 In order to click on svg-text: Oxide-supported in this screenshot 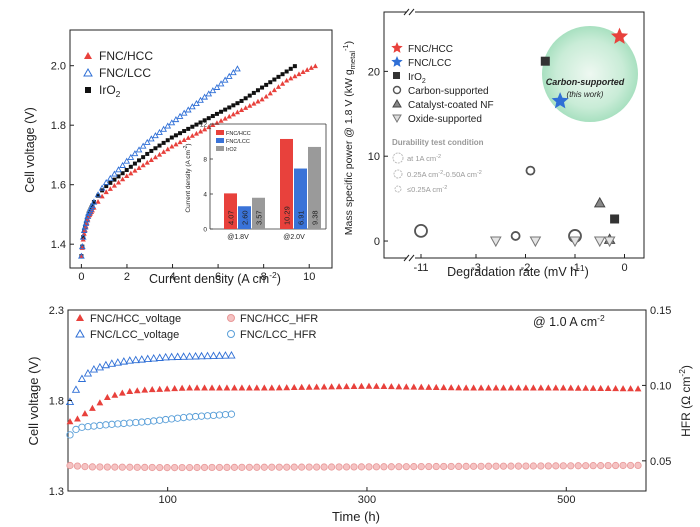, I will do `click(445, 119)`.